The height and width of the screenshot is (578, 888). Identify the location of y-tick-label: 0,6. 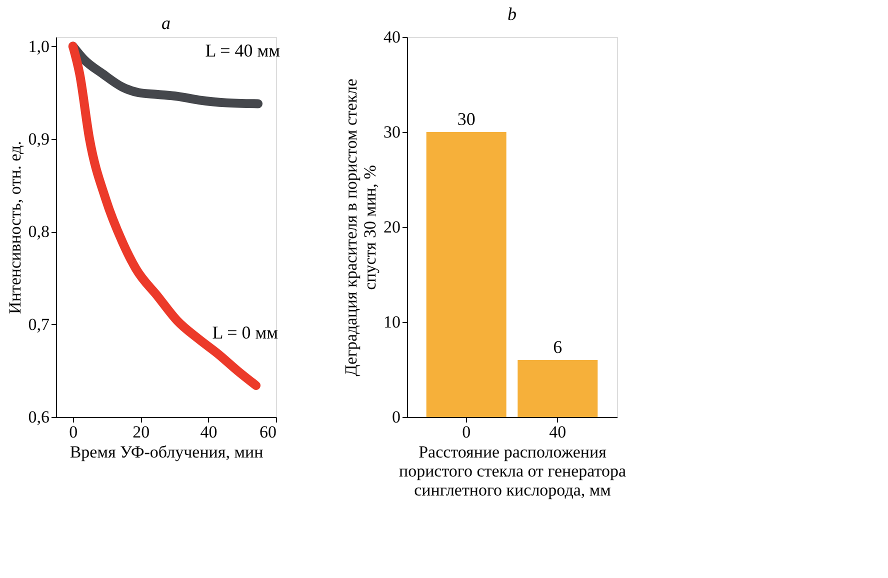
(39, 417).